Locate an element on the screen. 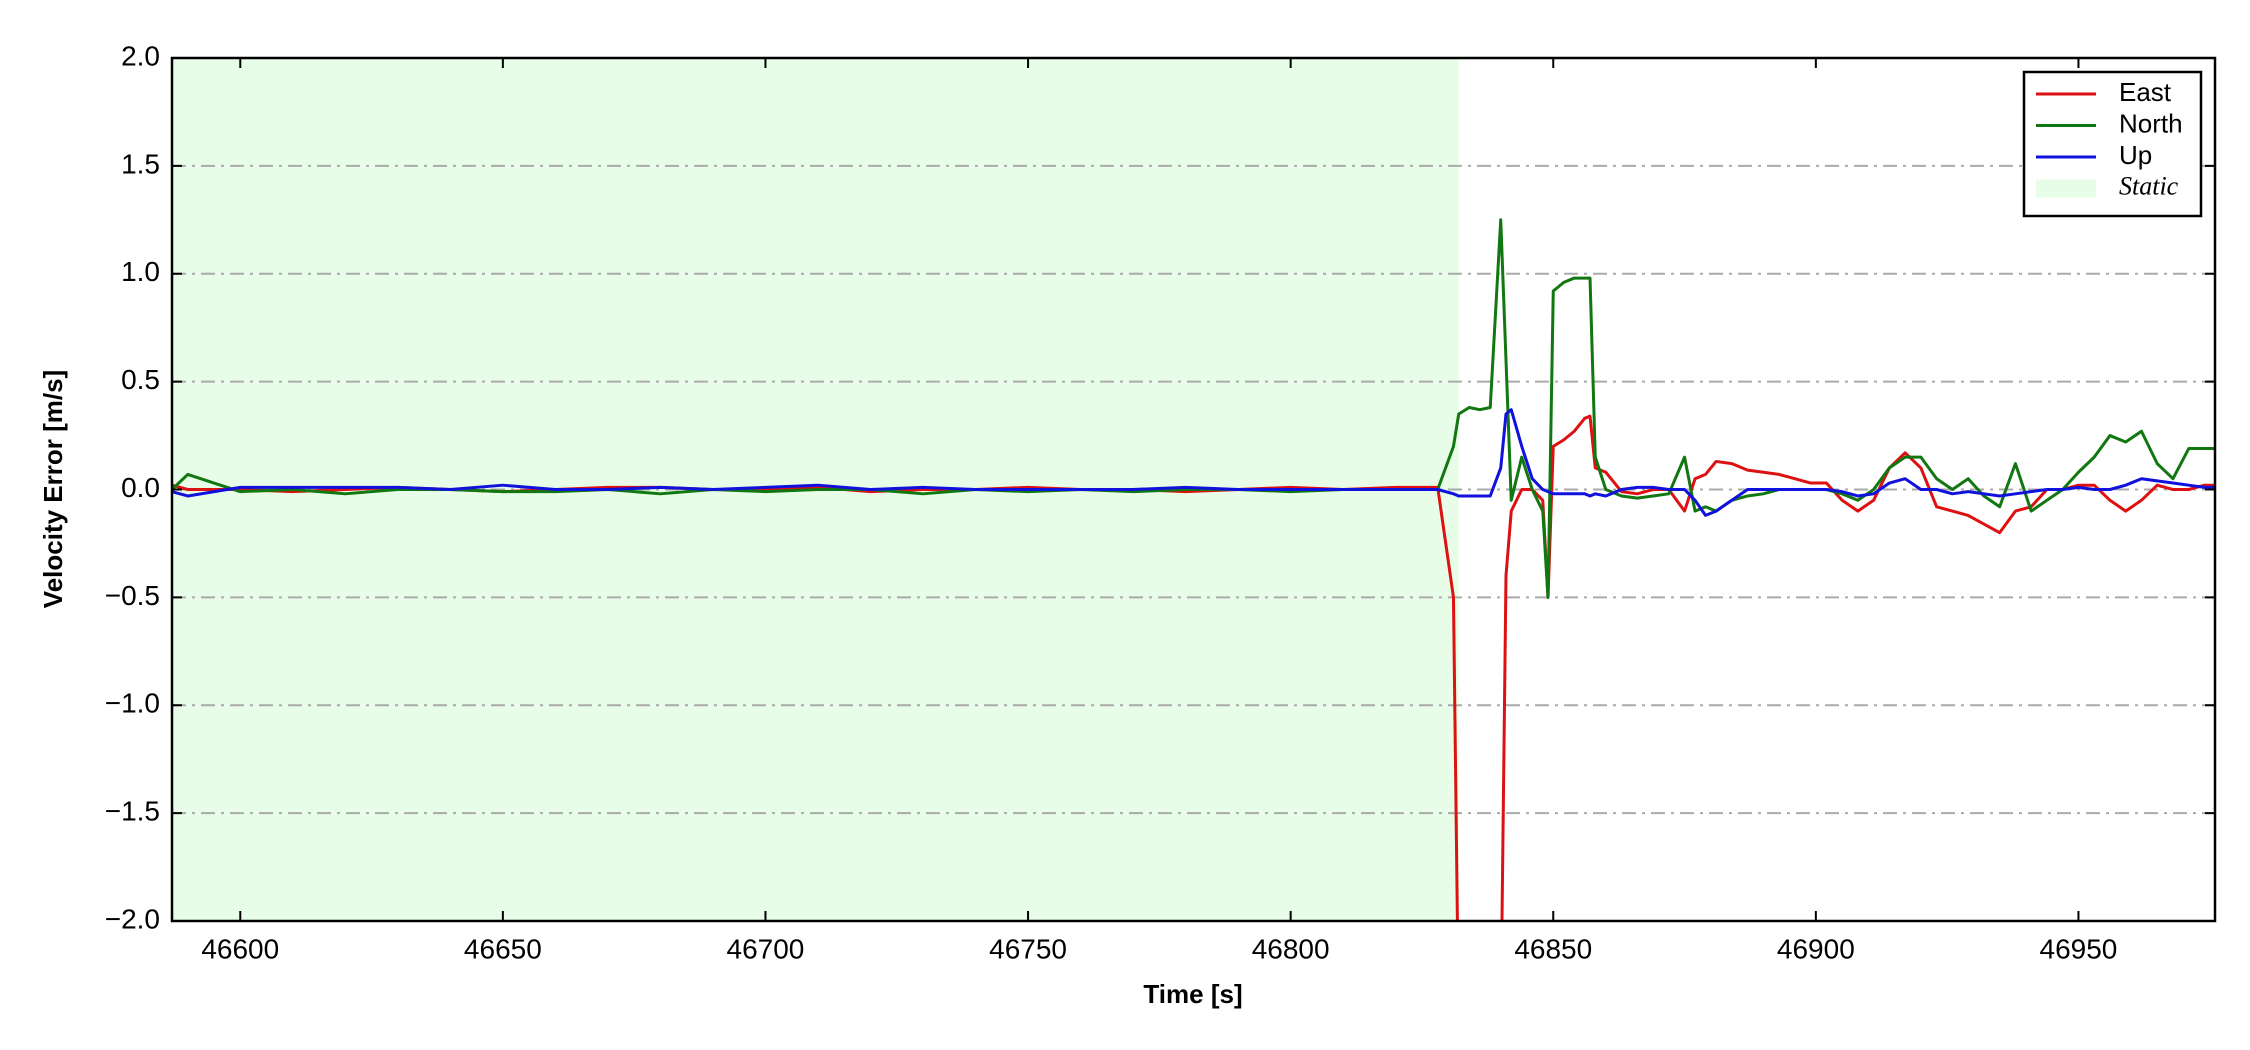  y-tick-label: −1.0 is located at coordinates (132, 703).